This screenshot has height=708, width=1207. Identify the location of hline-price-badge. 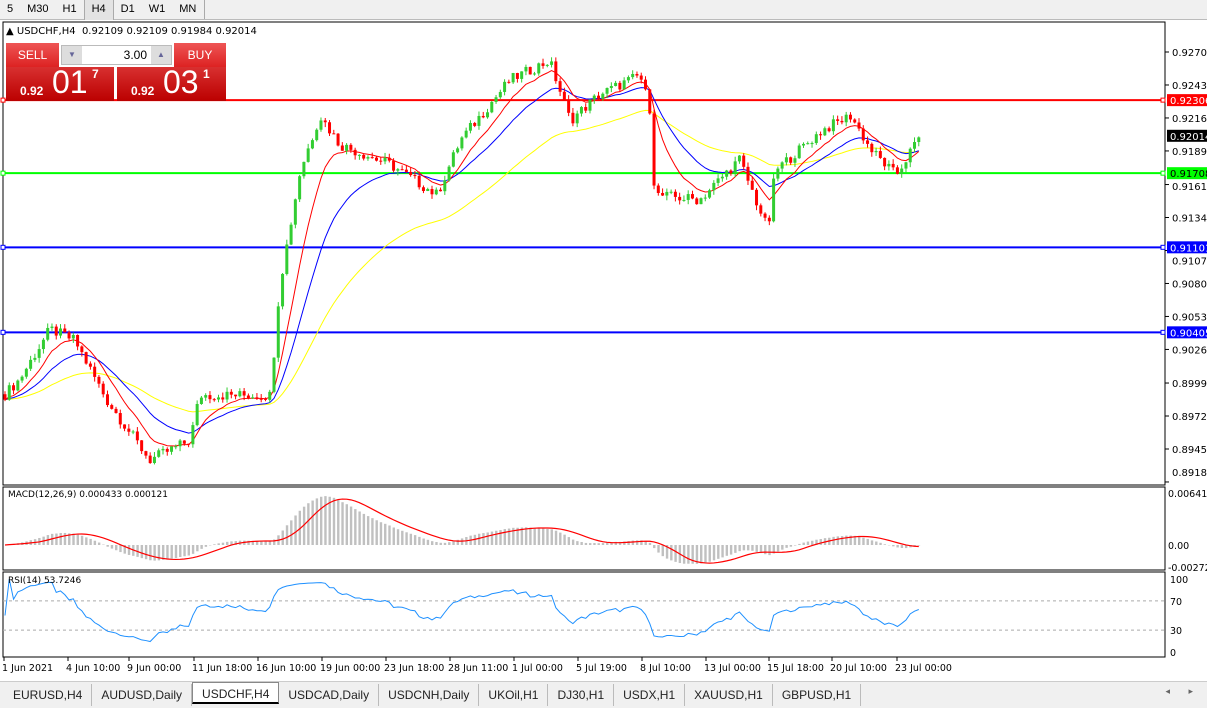
(1187, 100).